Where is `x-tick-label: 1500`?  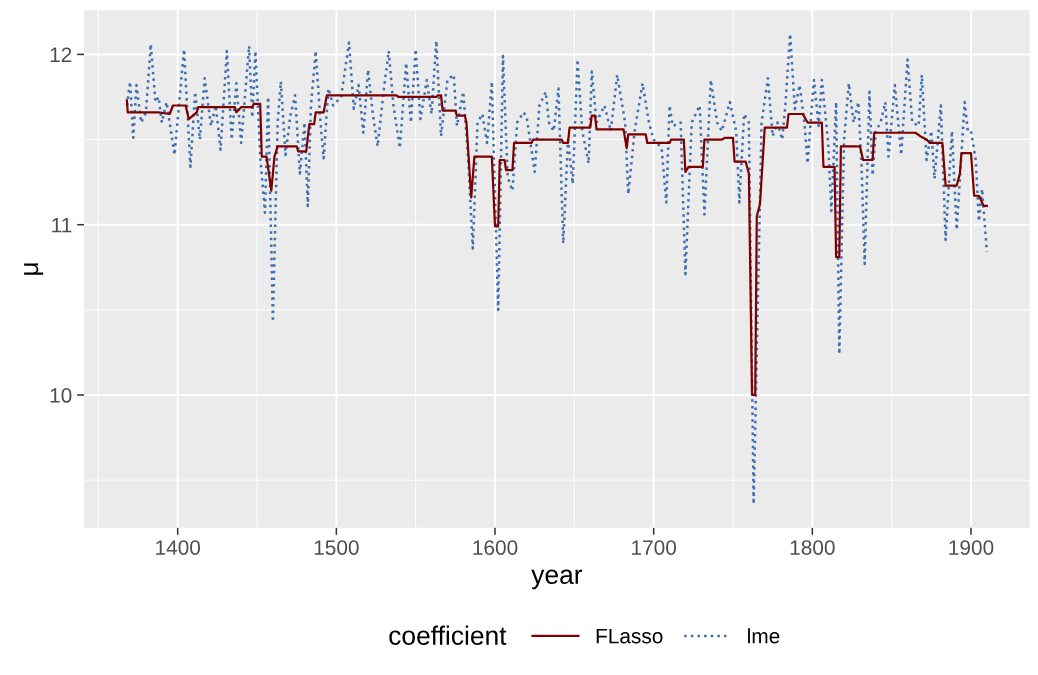 x-tick-label: 1500 is located at coordinates (336, 547).